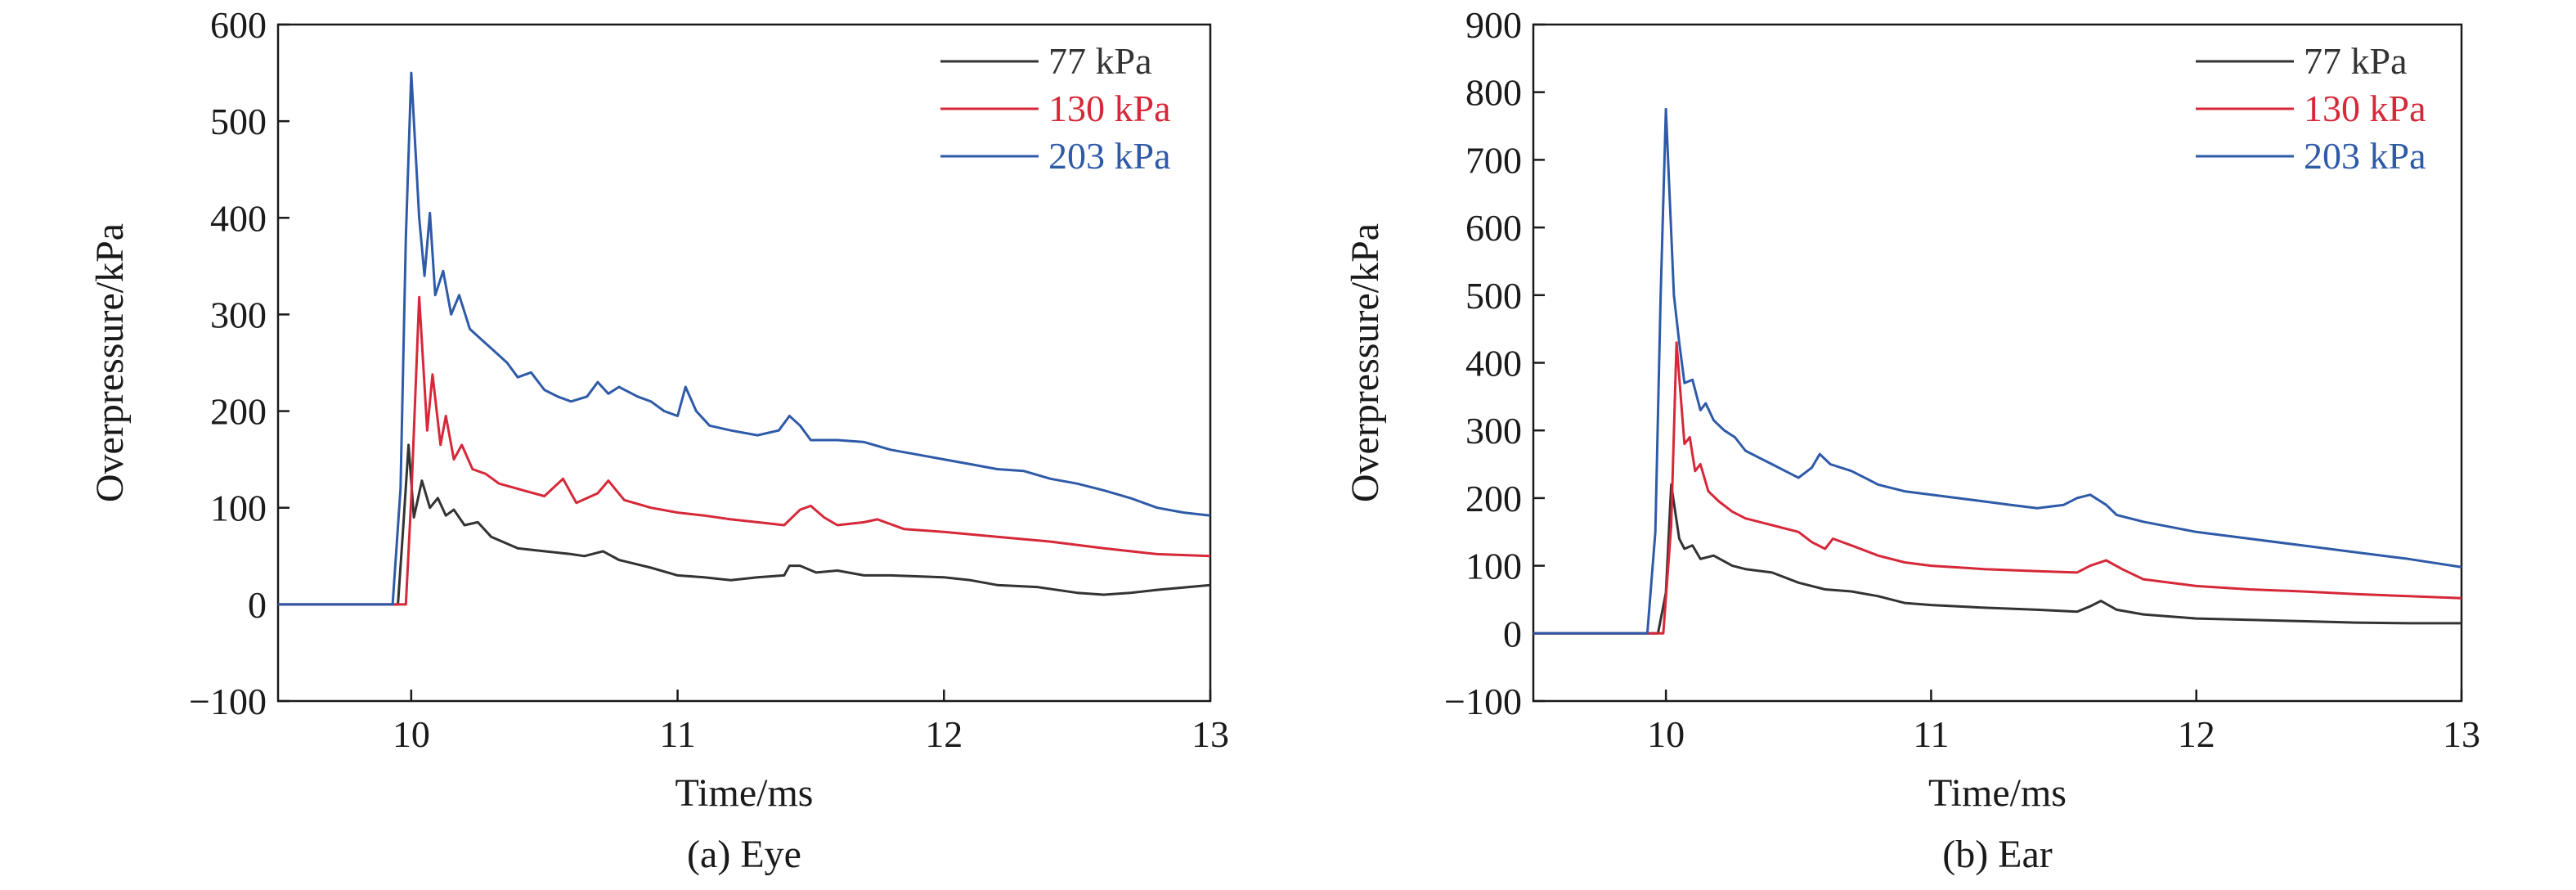  I want to click on panel-caption: (a) Eye, so click(744, 854).